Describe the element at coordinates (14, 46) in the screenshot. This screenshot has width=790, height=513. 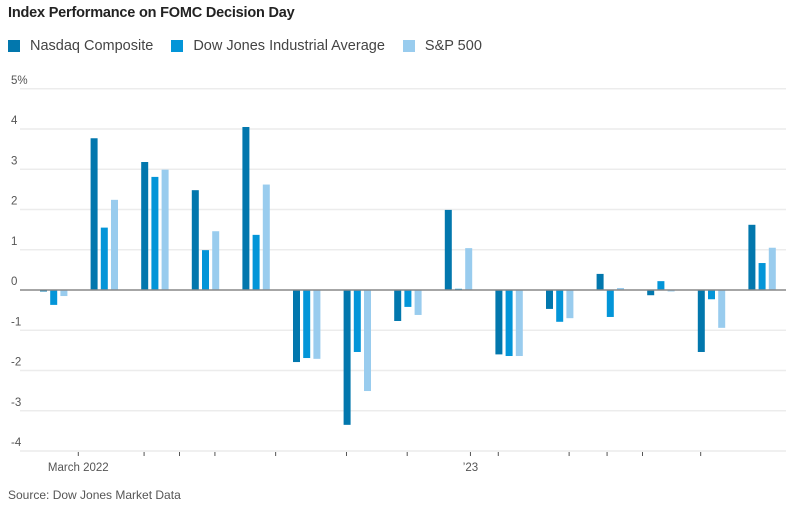
I see `legend-swatch-nasdaq` at that location.